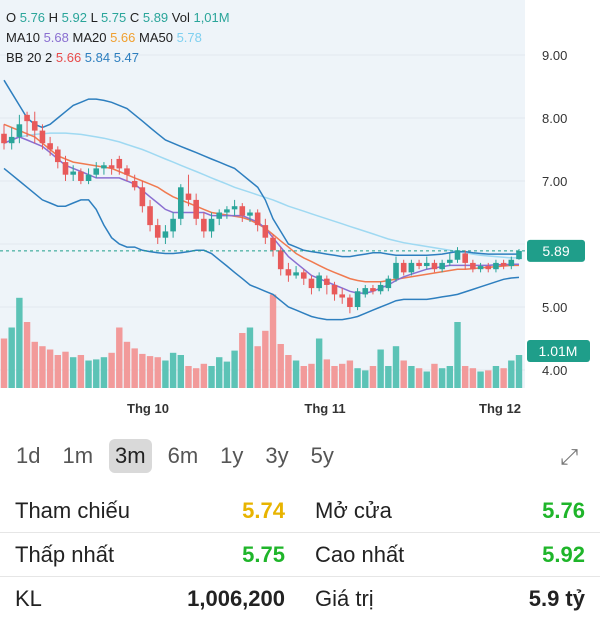 The height and width of the screenshot is (620, 600). I want to click on timeframe-1m: 1m, so click(78, 455).